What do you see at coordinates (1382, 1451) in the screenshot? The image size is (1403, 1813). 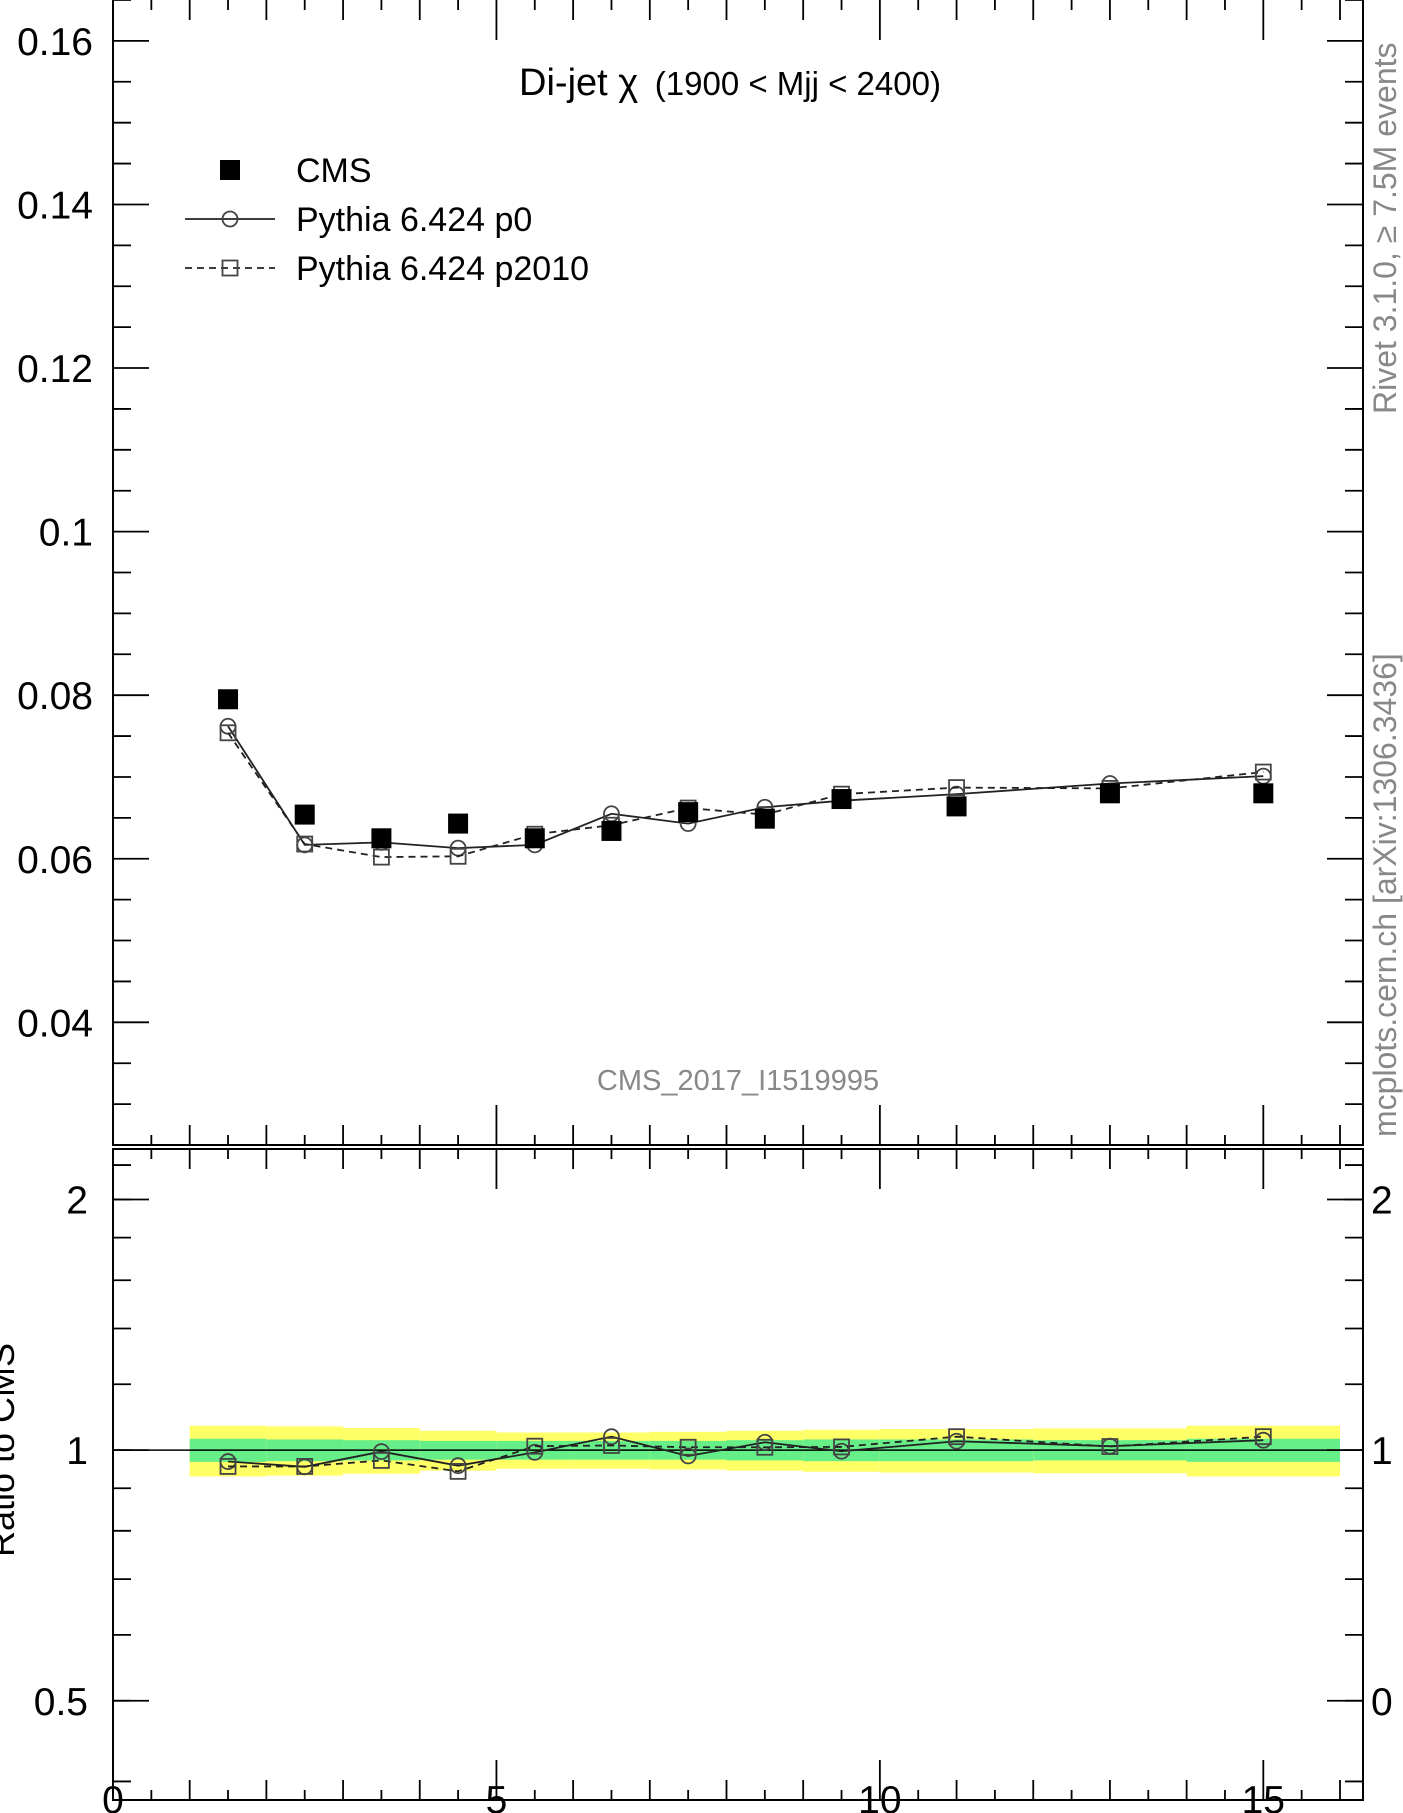 I see `ratio-right-tick-label: 1` at bounding box center [1382, 1451].